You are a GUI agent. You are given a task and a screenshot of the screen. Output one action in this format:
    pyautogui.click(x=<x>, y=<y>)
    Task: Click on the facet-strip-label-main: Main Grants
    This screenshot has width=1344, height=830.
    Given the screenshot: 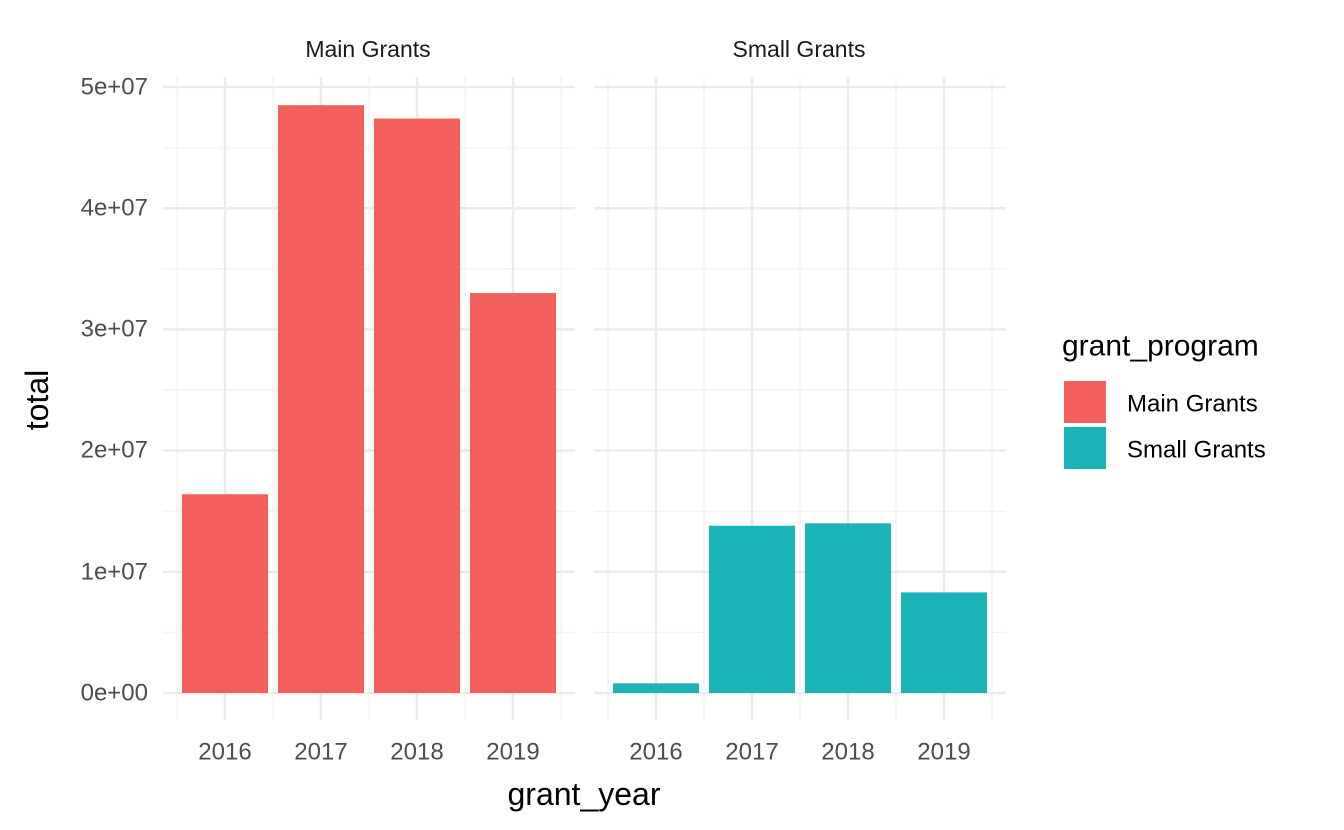 What is the action you would take?
    pyautogui.click(x=367, y=49)
    